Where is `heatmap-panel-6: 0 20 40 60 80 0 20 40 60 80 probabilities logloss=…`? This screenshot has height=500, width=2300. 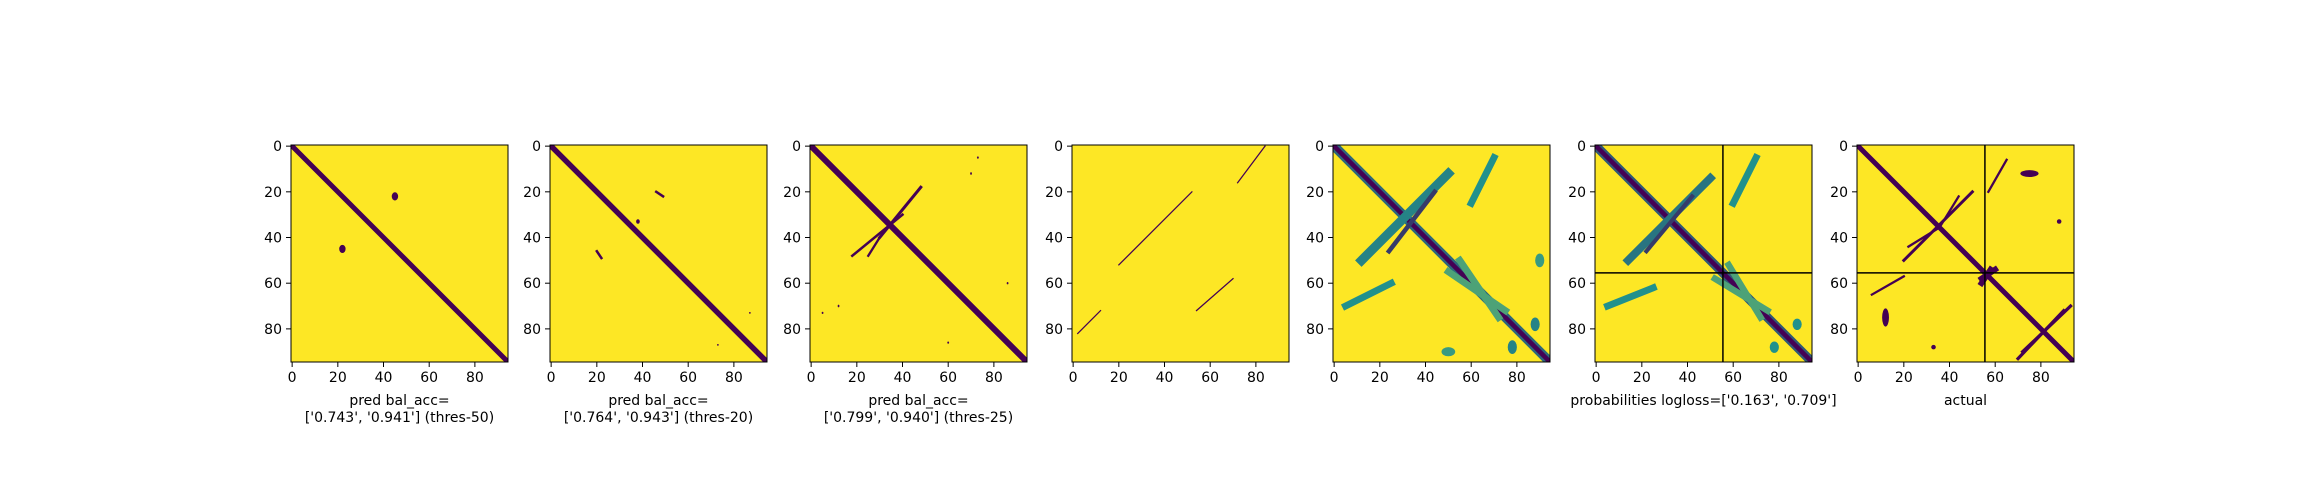
heatmap-panel-6: 0 20 40 60 80 0 20 40 60 80 probabilities logloss=… is located at coordinates (1702, 274).